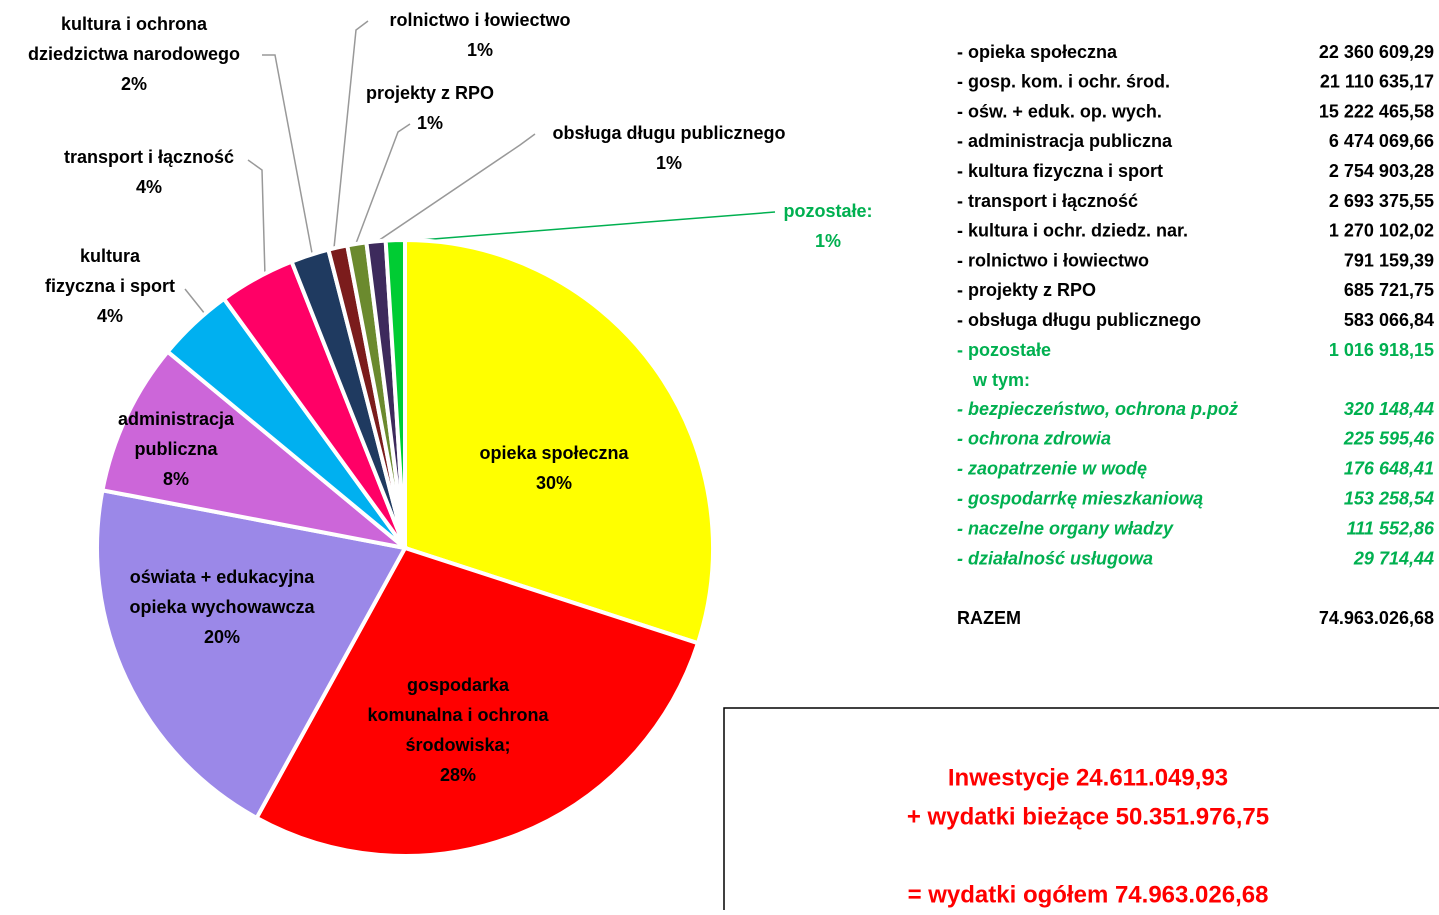  What do you see at coordinates (134, 24) in the screenshot?
I see `slice-label: kultura i ochrona` at bounding box center [134, 24].